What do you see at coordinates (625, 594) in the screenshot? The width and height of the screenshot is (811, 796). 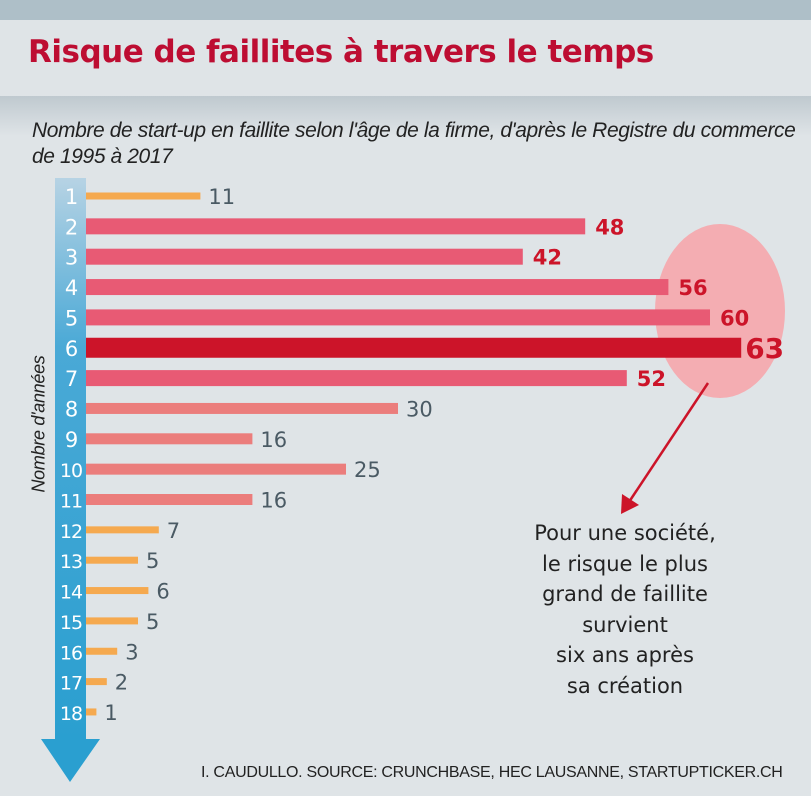 I see `annotation-line: grand de faillite` at bounding box center [625, 594].